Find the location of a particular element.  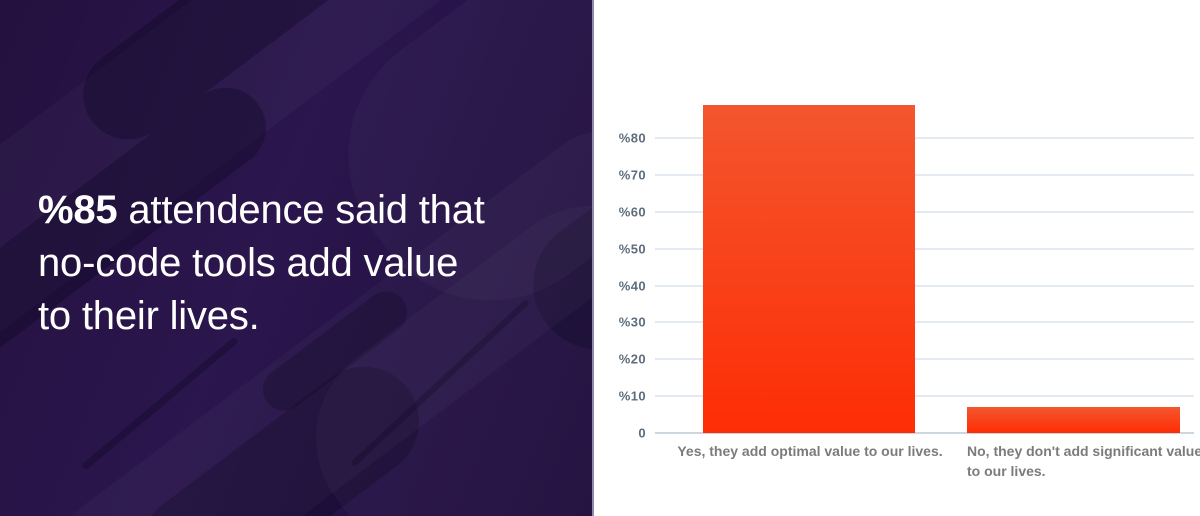

y-tick-label: %20 is located at coordinates (632, 359).